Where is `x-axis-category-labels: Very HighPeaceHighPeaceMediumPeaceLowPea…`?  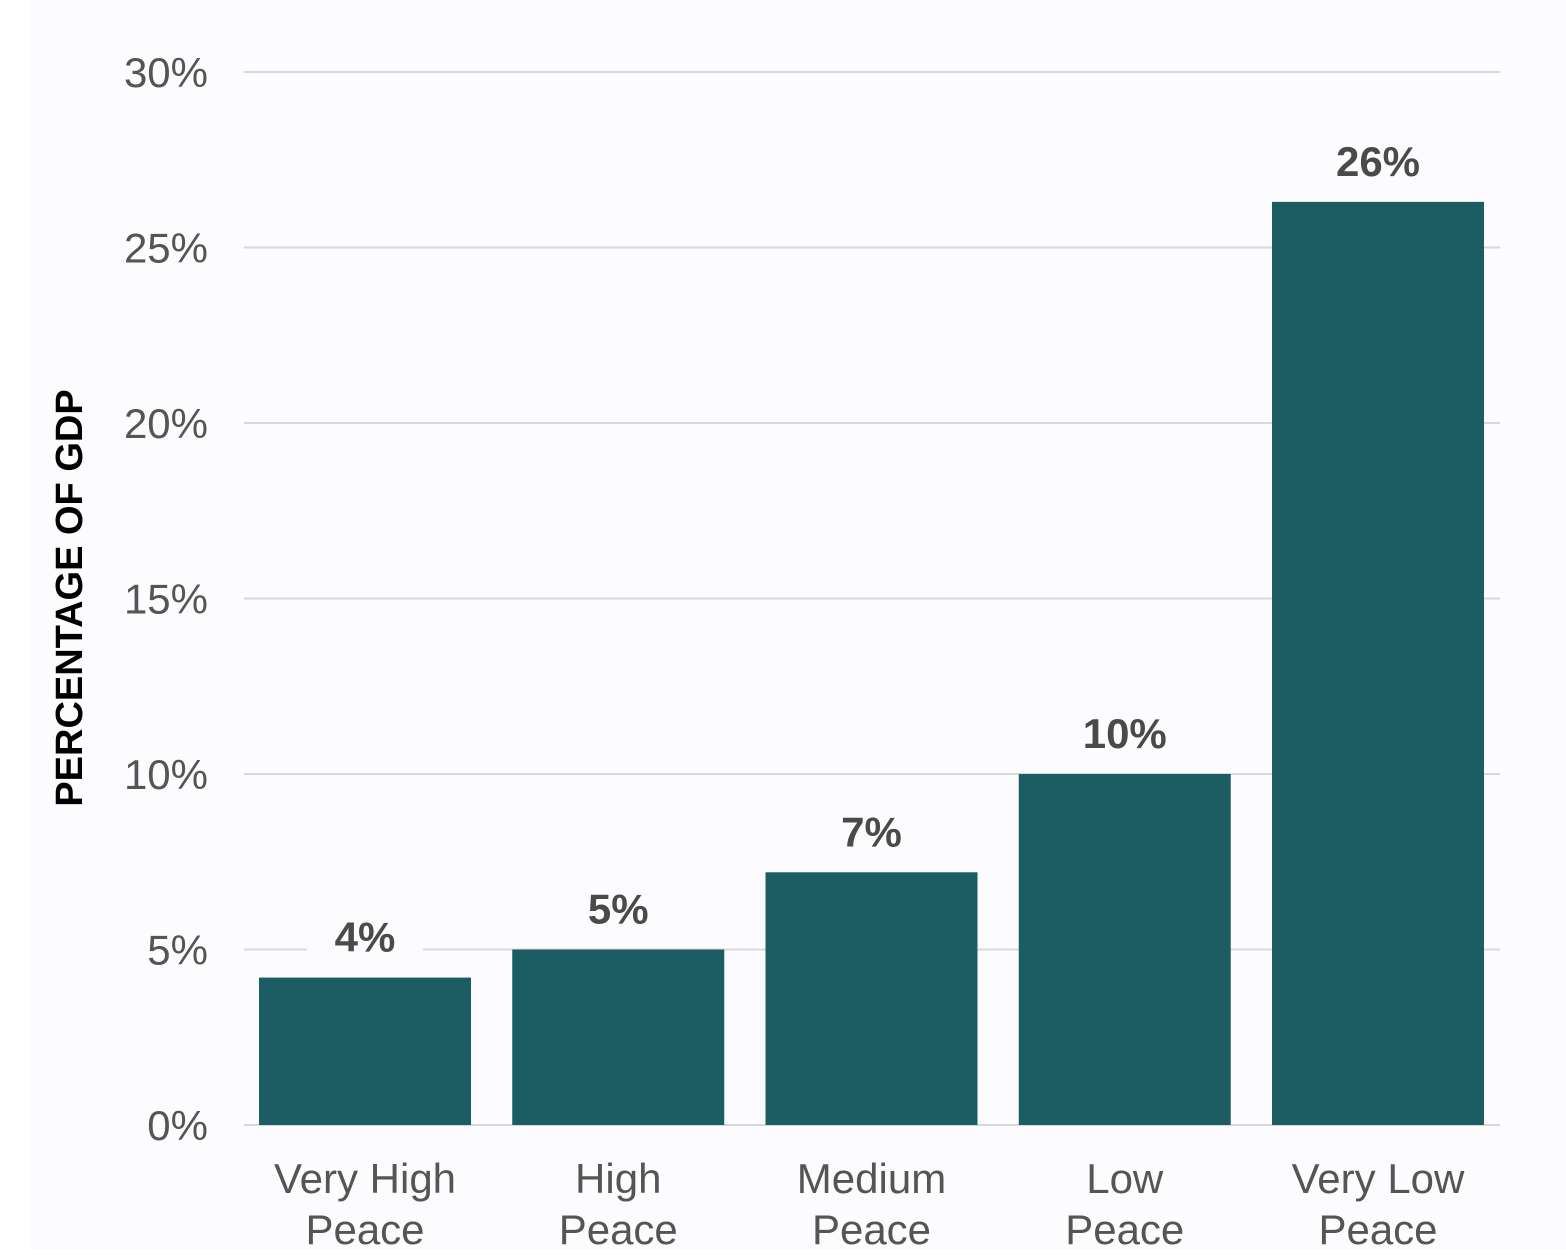 x-axis-category-labels: Very HighPeaceHighPeaceMediumPeaceLowPea… is located at coordinates (869, 1204).